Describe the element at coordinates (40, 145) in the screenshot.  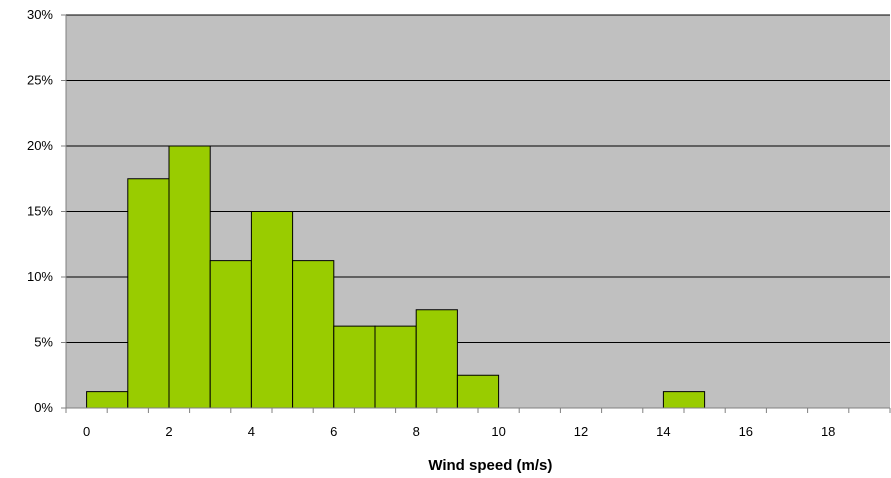
I see `y-tick-label: 20%` at that location.